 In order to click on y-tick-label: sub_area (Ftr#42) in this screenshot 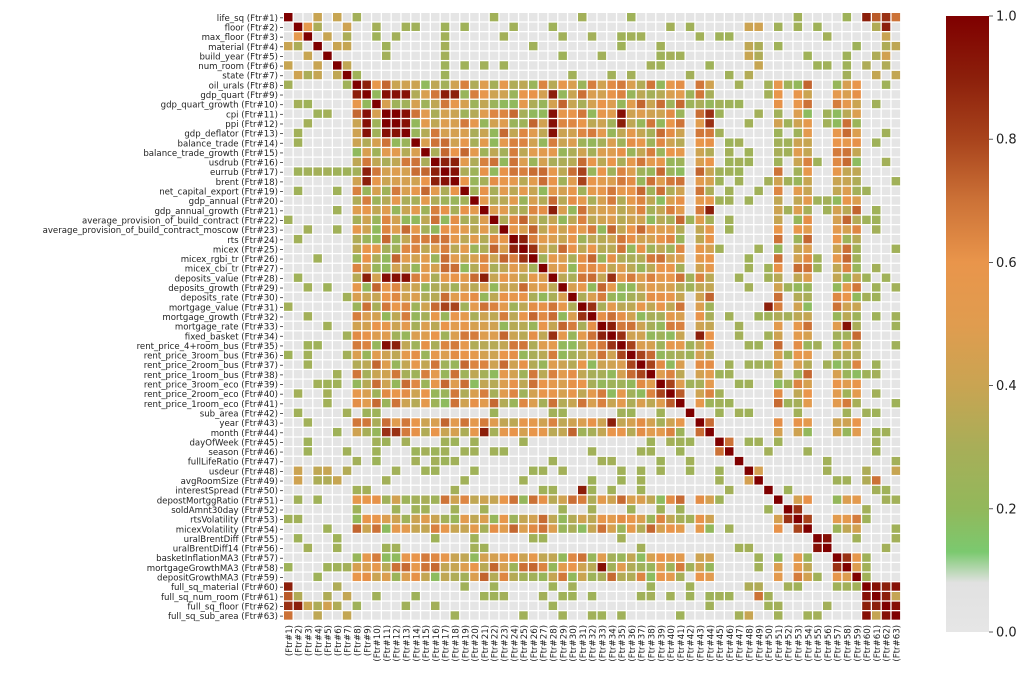, I will do `click(239, 414)`.